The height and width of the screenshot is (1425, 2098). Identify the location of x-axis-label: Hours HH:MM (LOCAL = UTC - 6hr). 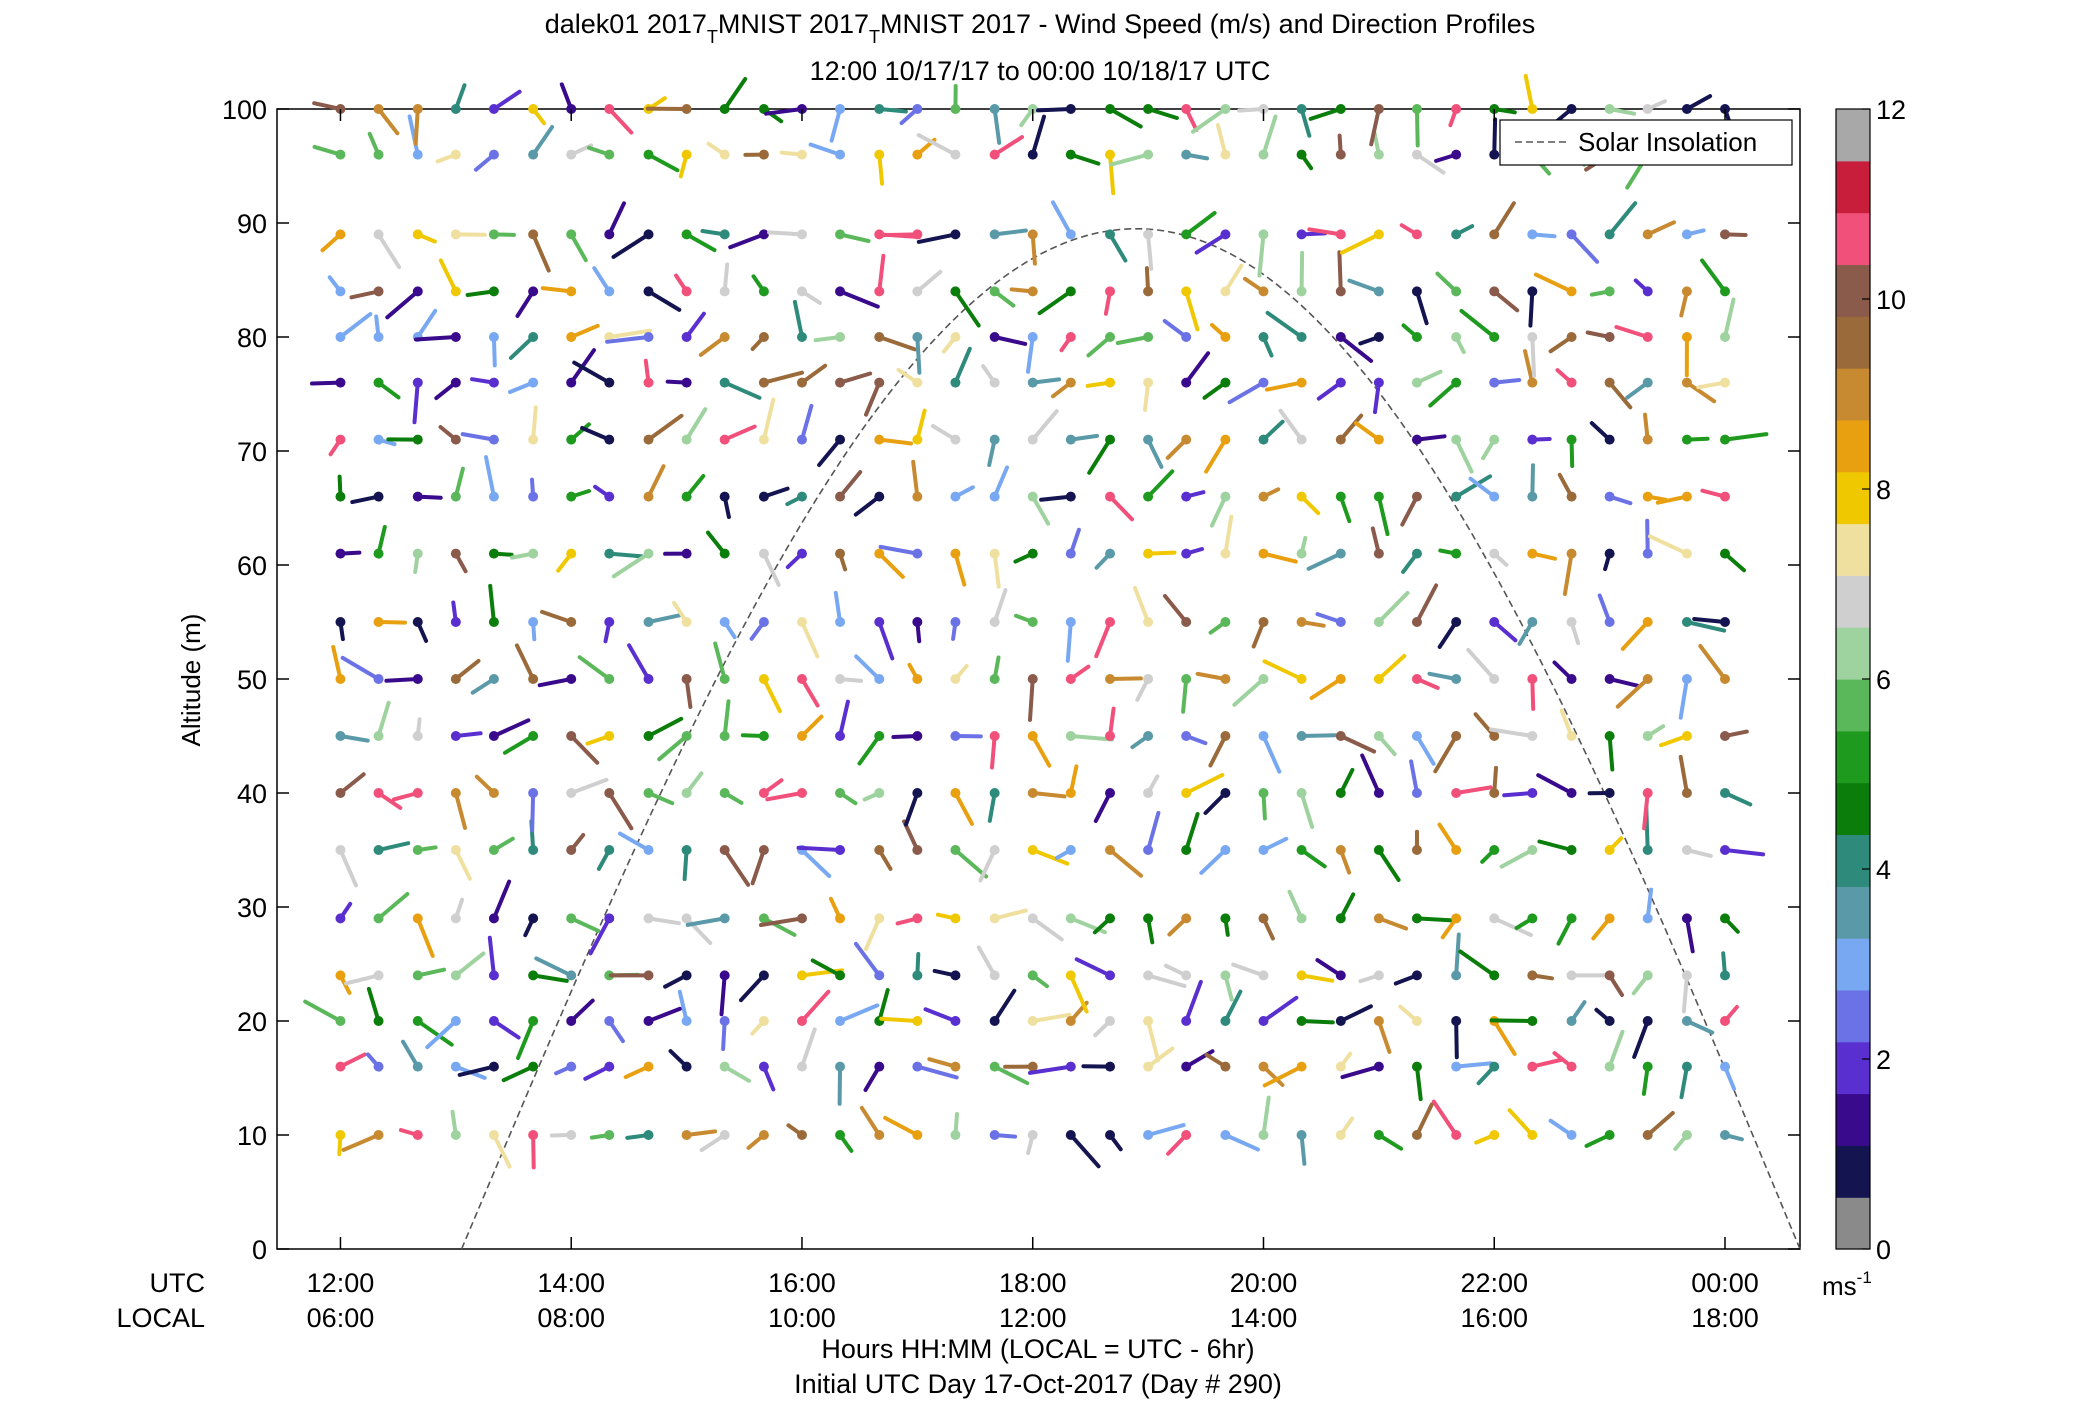
(1037, 1349).